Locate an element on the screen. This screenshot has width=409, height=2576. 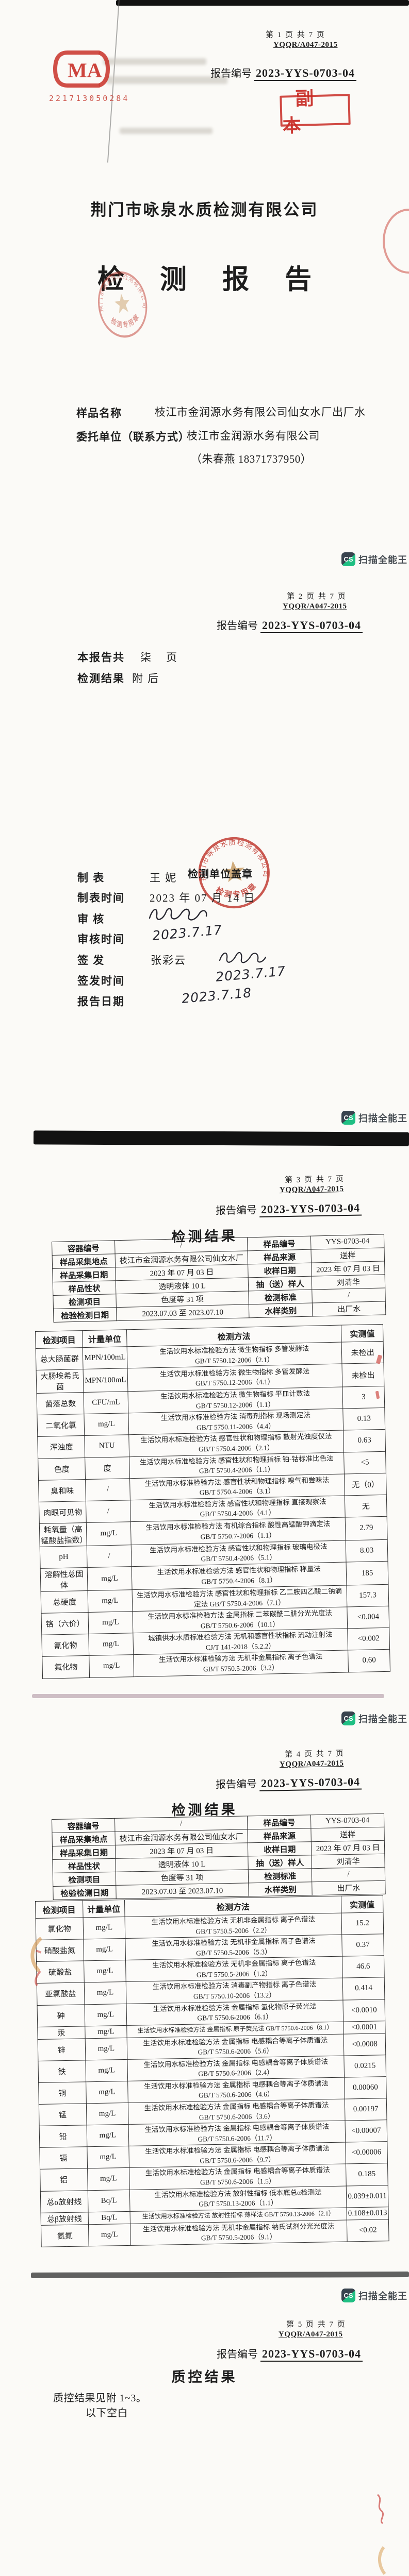
info-value: 出厂水 is located at coordinates (349, 1887).